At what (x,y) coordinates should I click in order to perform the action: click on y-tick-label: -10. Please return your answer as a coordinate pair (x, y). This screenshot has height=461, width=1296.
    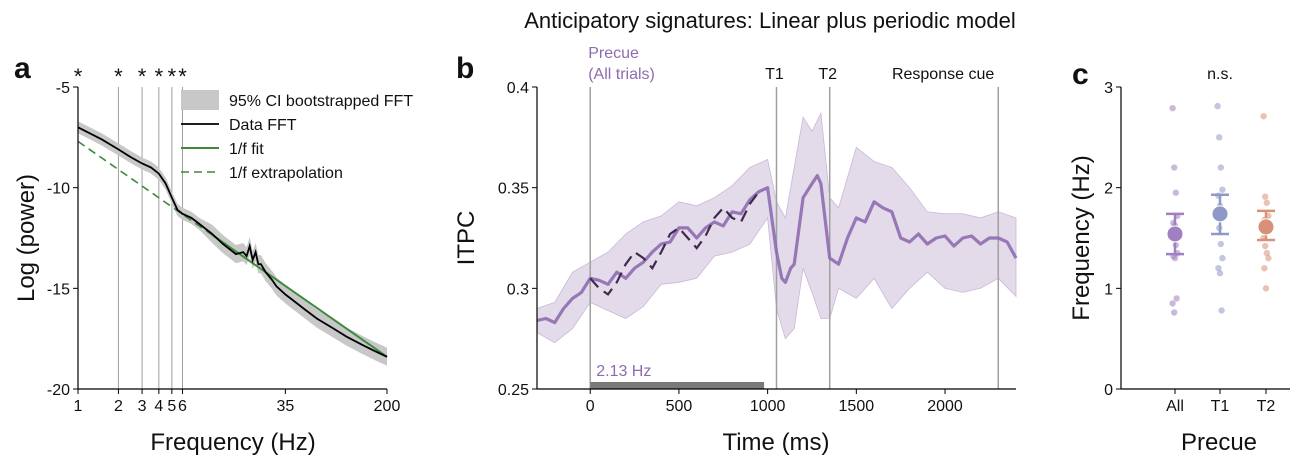
    Looking at the image, I should click on (58, 189).